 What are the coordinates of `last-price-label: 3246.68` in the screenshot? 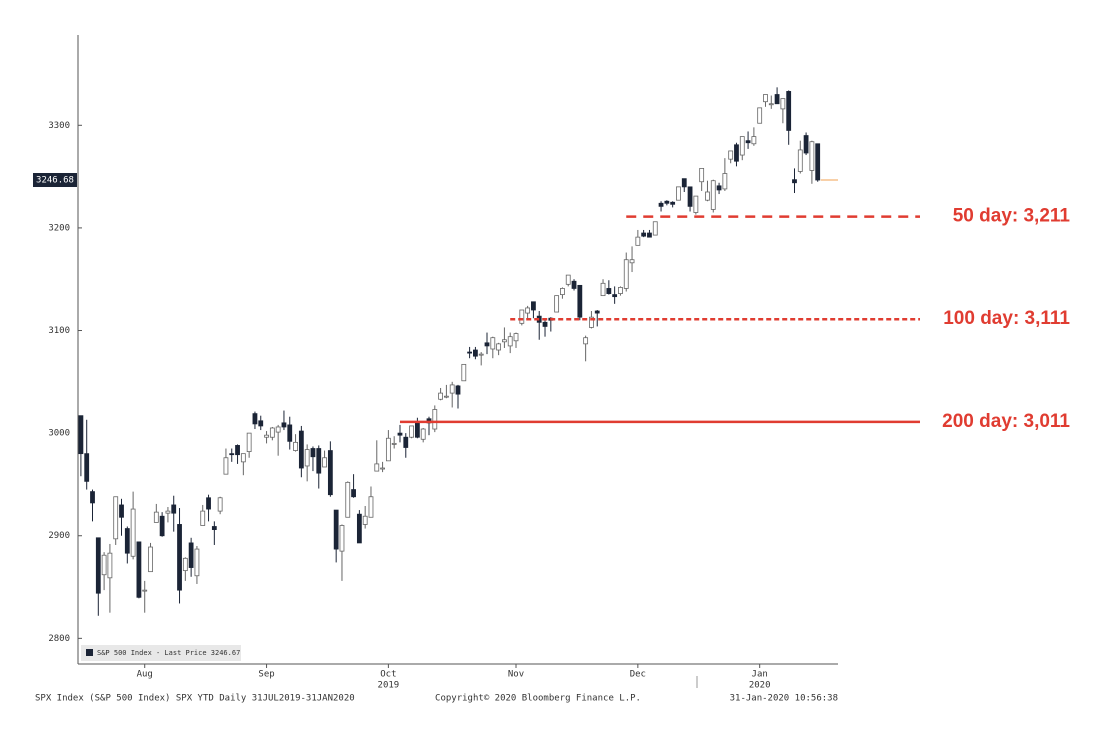 It's located at (55, 181).